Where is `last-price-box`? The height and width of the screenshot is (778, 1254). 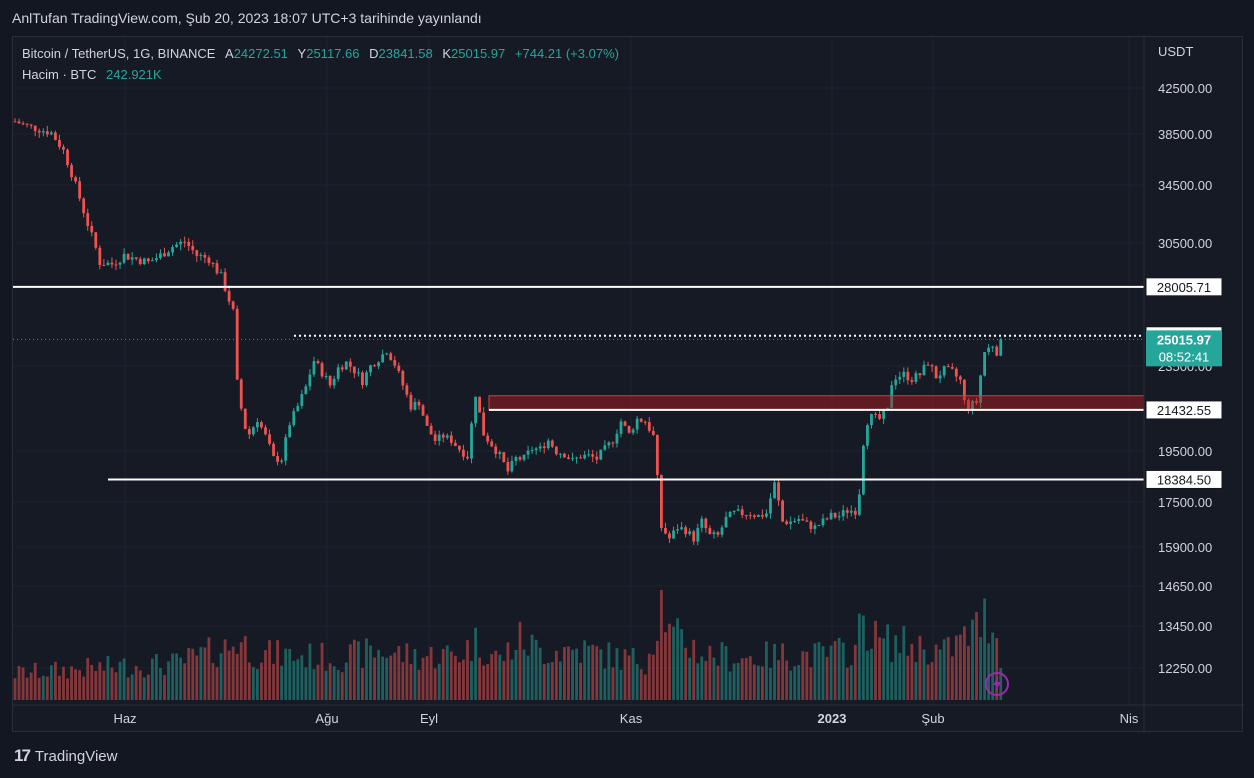 last-price-box is located at coordinates (1184, 348).